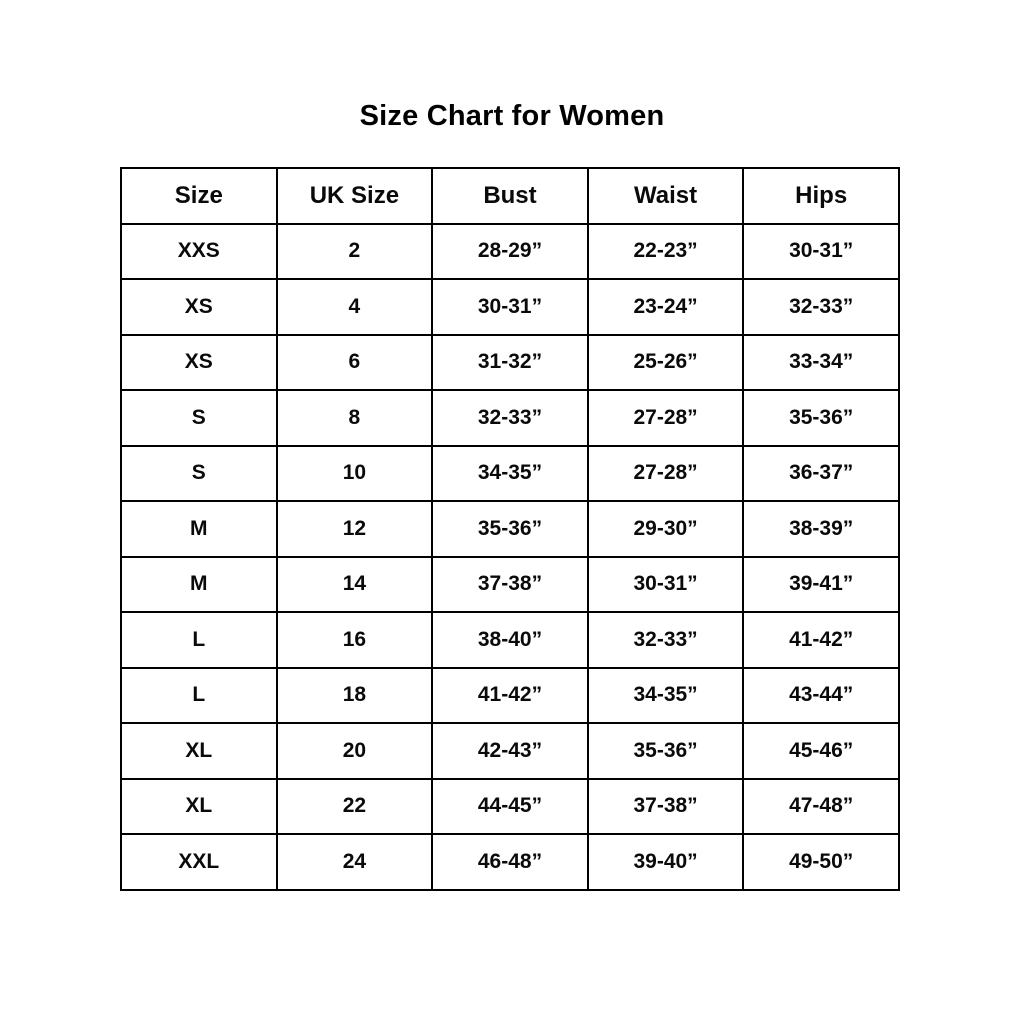 This screenshot has height=1024, width=1024. What do you see at coordinates (665, 862) in the screenshot?
I see `table-cell: 39-40”` at bounding box center [665, 862].